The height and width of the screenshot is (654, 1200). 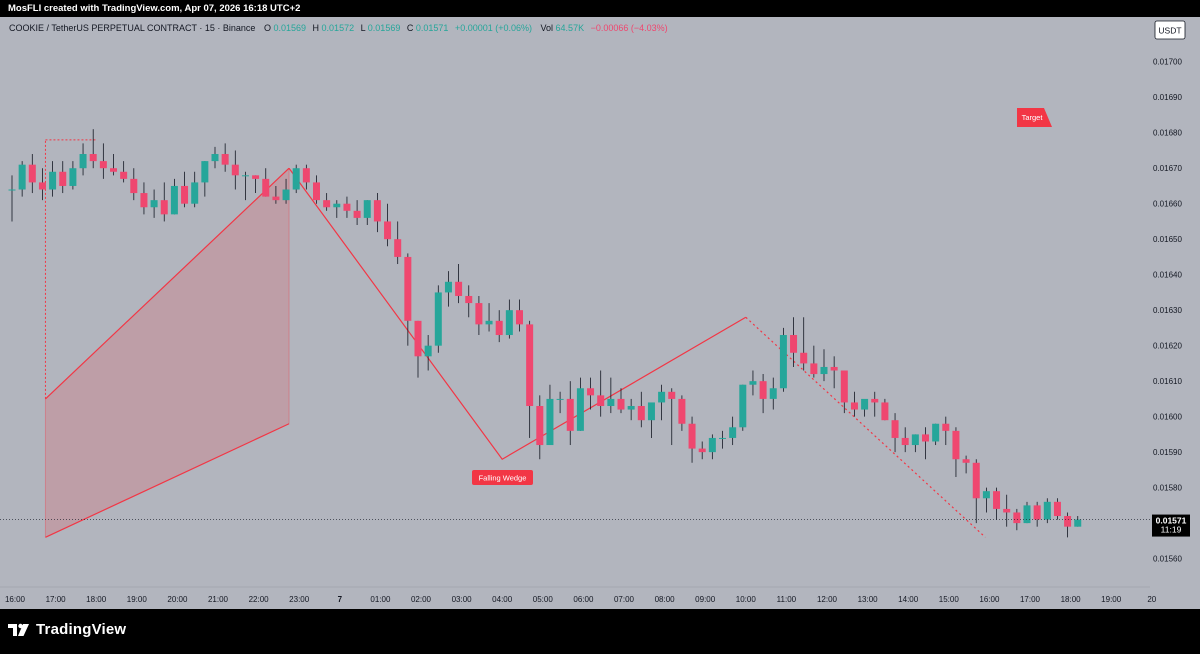 What do you see at coordinates (1167, 381) in the screenshot?
I see `y-tick-label: 0.01610` at bounding box center [1167, 381].